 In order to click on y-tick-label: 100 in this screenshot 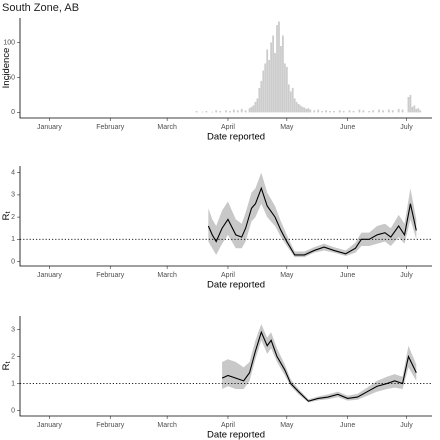, I will do `click(9, 42)`.